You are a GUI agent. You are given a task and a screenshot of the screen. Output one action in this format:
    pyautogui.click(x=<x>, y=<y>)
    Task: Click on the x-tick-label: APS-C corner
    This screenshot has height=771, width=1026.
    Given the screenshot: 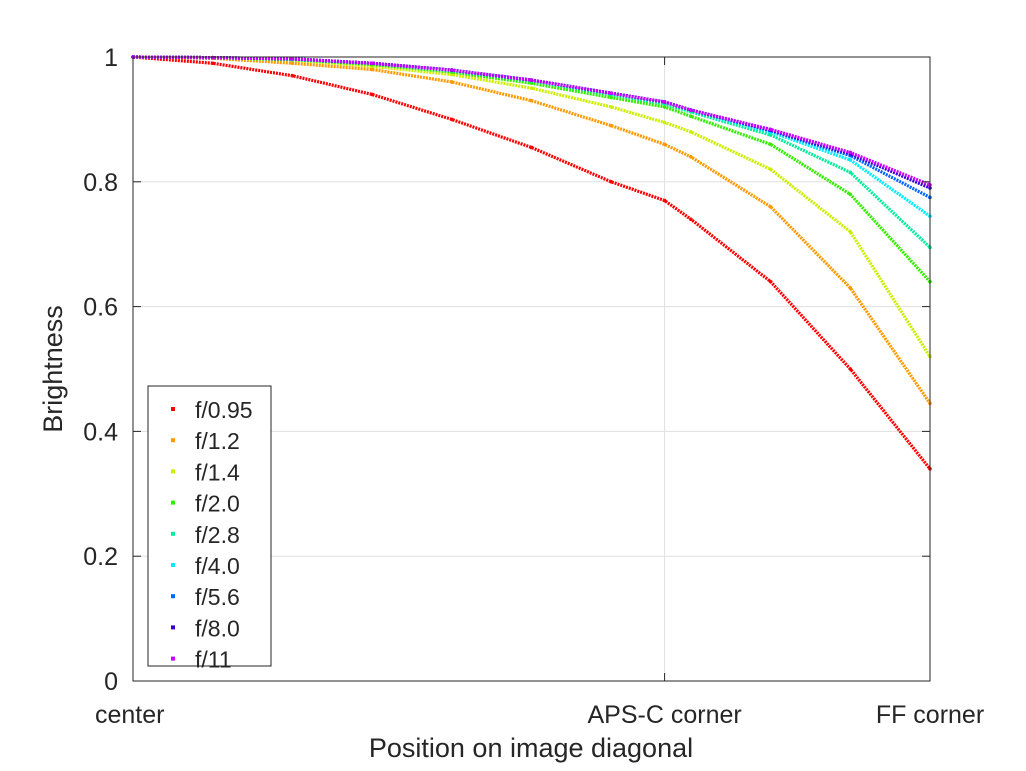 What is the action you would take?
    pyautogui.click(x=664, y=715)
    